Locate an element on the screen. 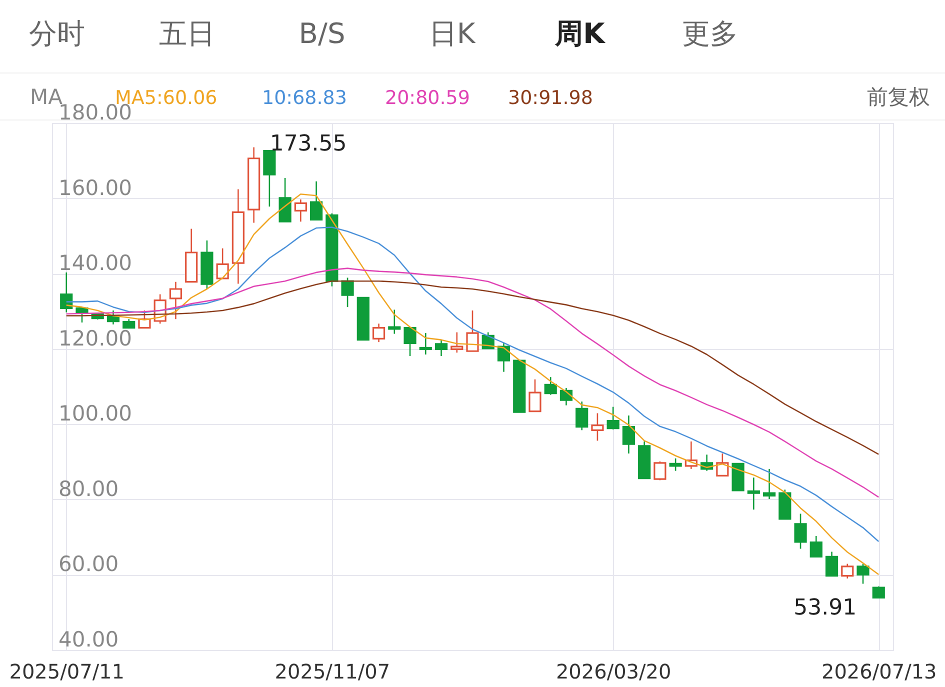  text: 前复权 is located at coordinates (898, 97).